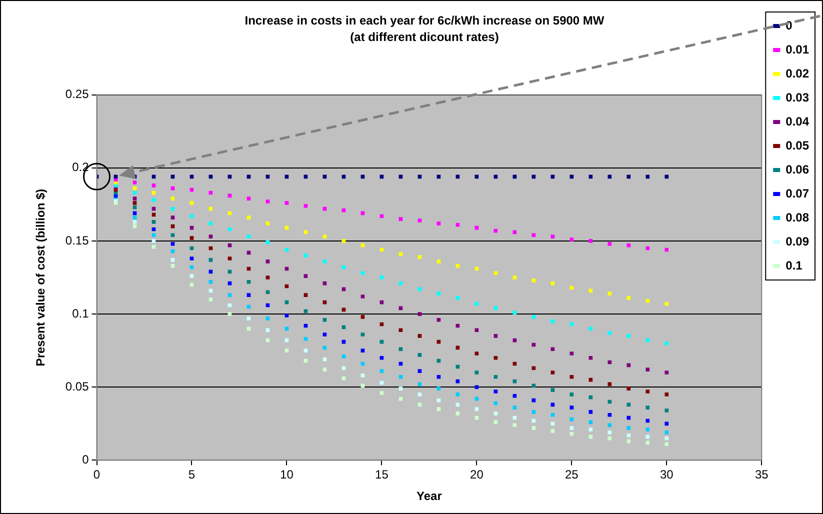 The width and height of the screenshot is (823, 514). Describe the element at coordinates (798, 241) in the screenshot. I see `legend-label: 0.09` at that location.